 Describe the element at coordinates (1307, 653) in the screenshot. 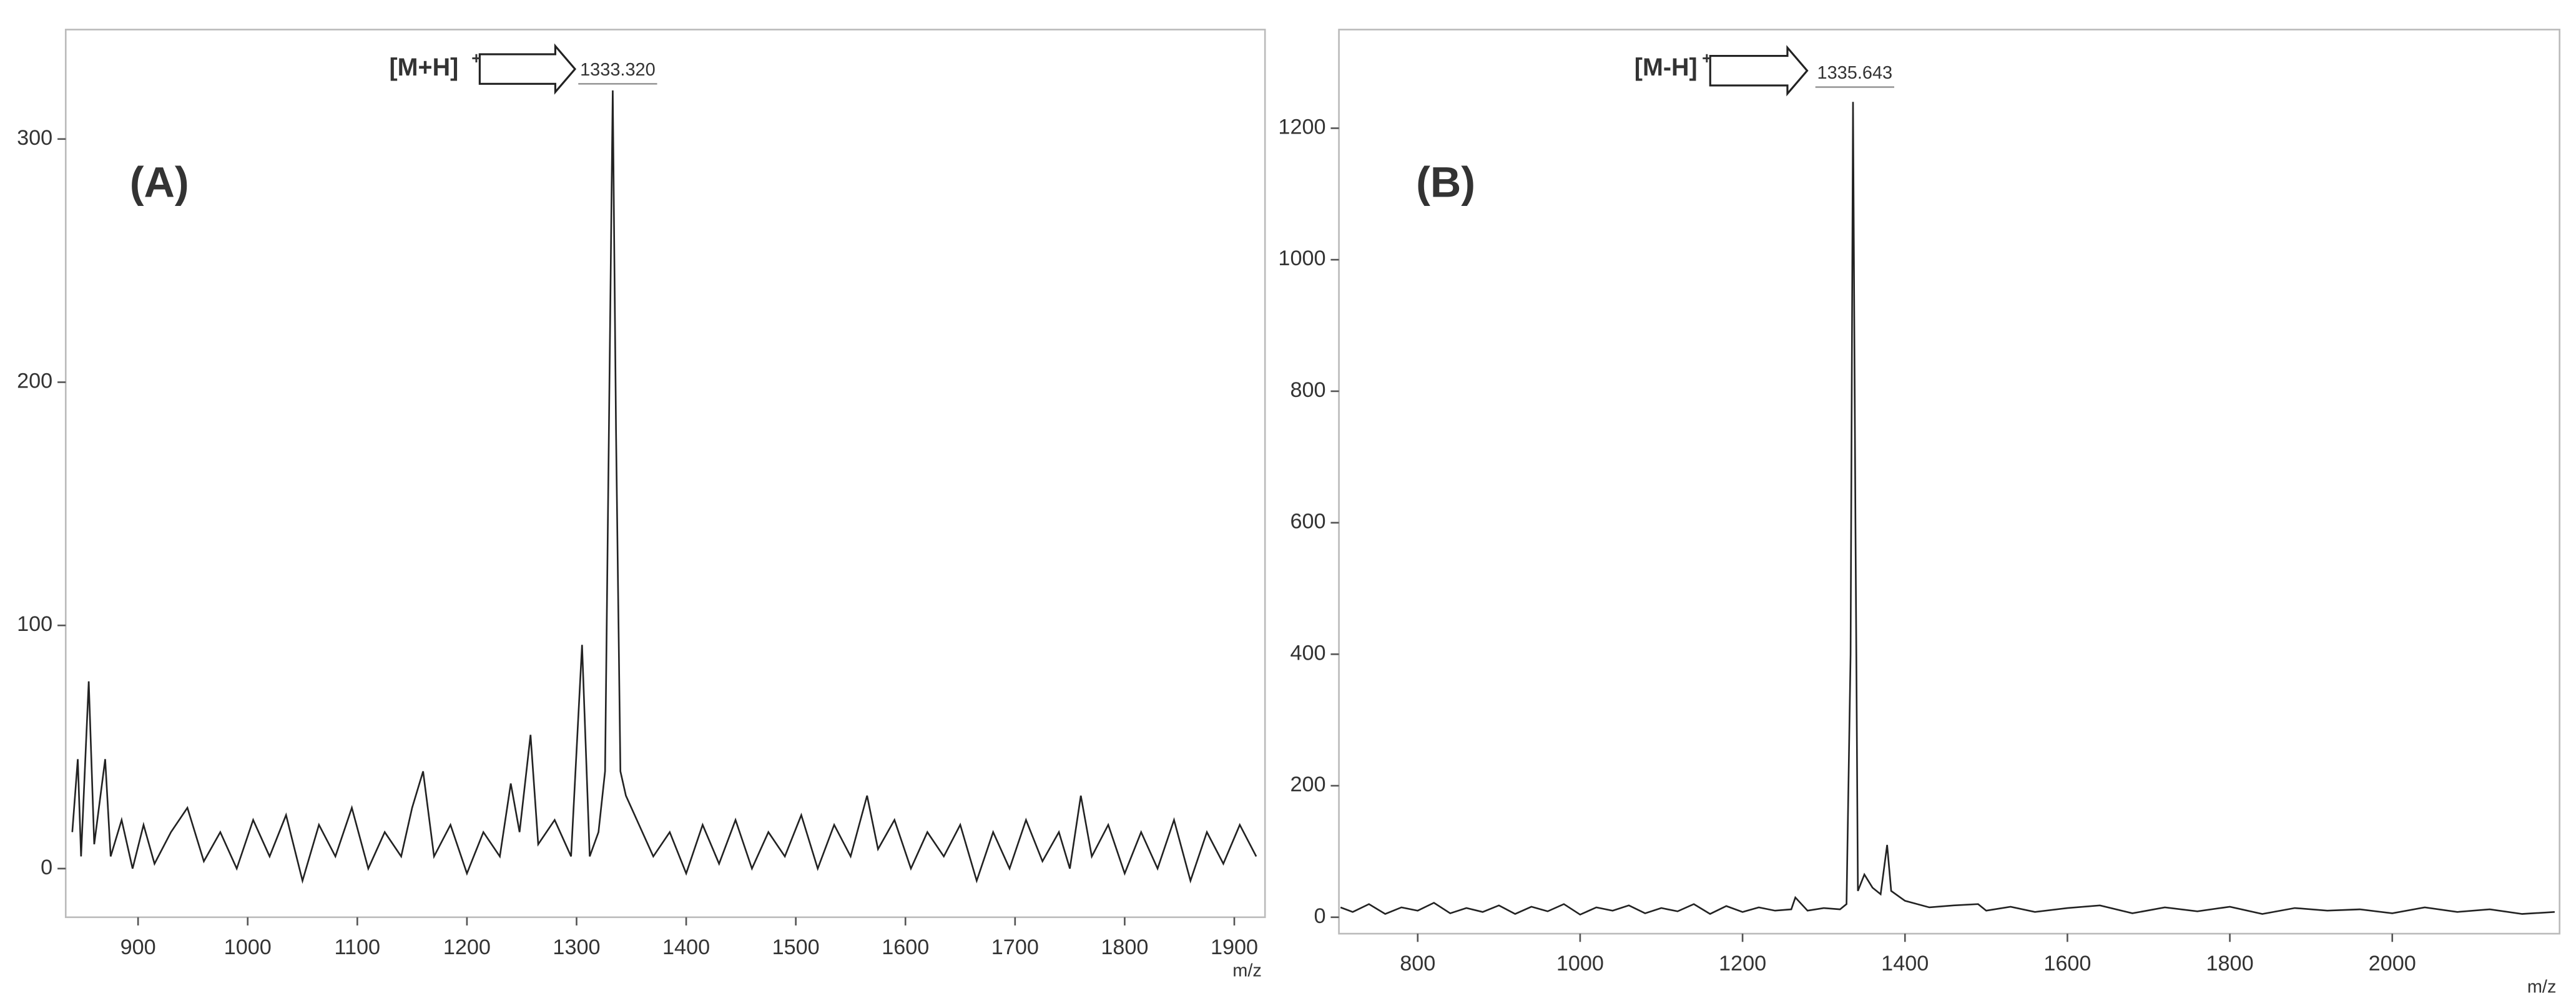

I see `y-tick-label: 400` at that location.